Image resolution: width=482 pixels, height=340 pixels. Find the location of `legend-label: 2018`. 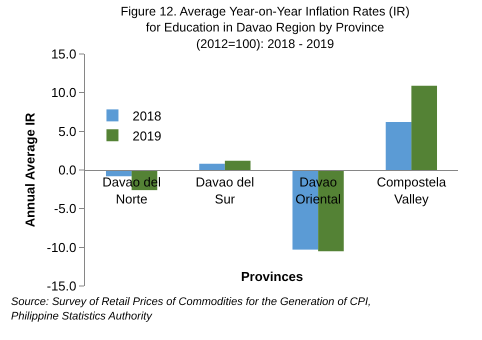

legend-label: 2018 is located at coordinates (147, 116).